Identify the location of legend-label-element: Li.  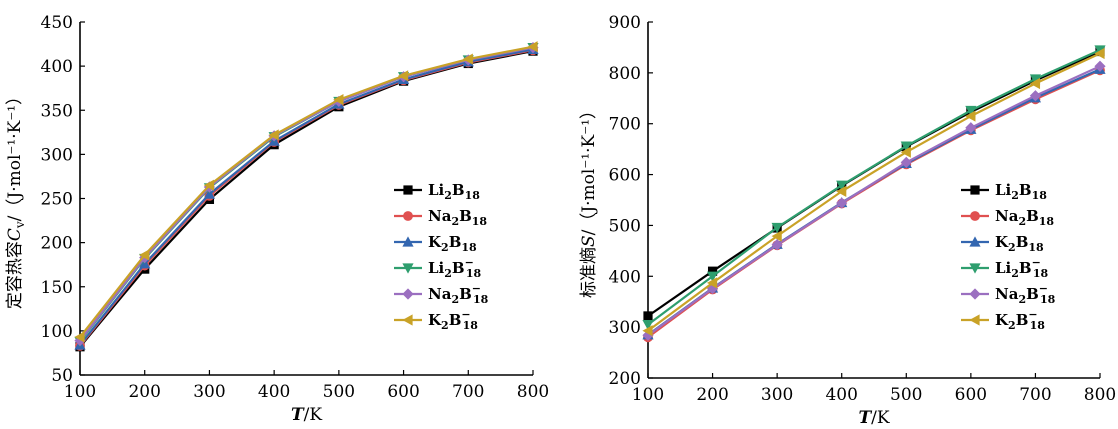
(436, 190).